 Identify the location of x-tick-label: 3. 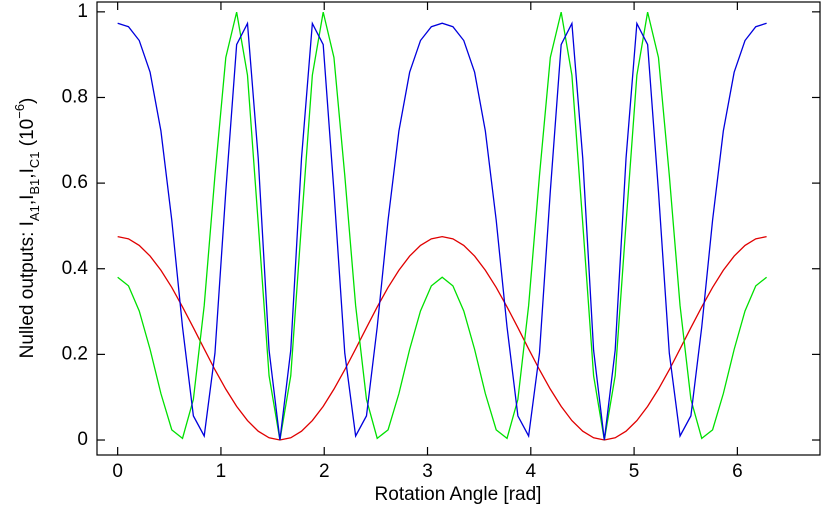
(427, 471).